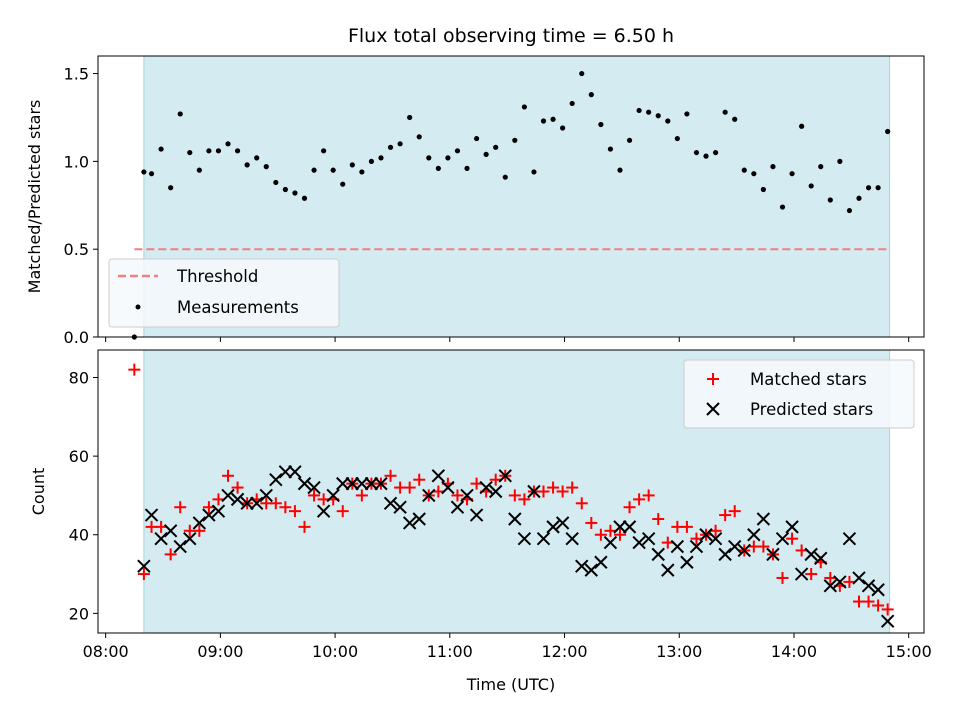  What do you see at coordinates (450, 651) in the screenshot?
I see `x-tick-label-3: 11:00` at bounding box center [450, 651].